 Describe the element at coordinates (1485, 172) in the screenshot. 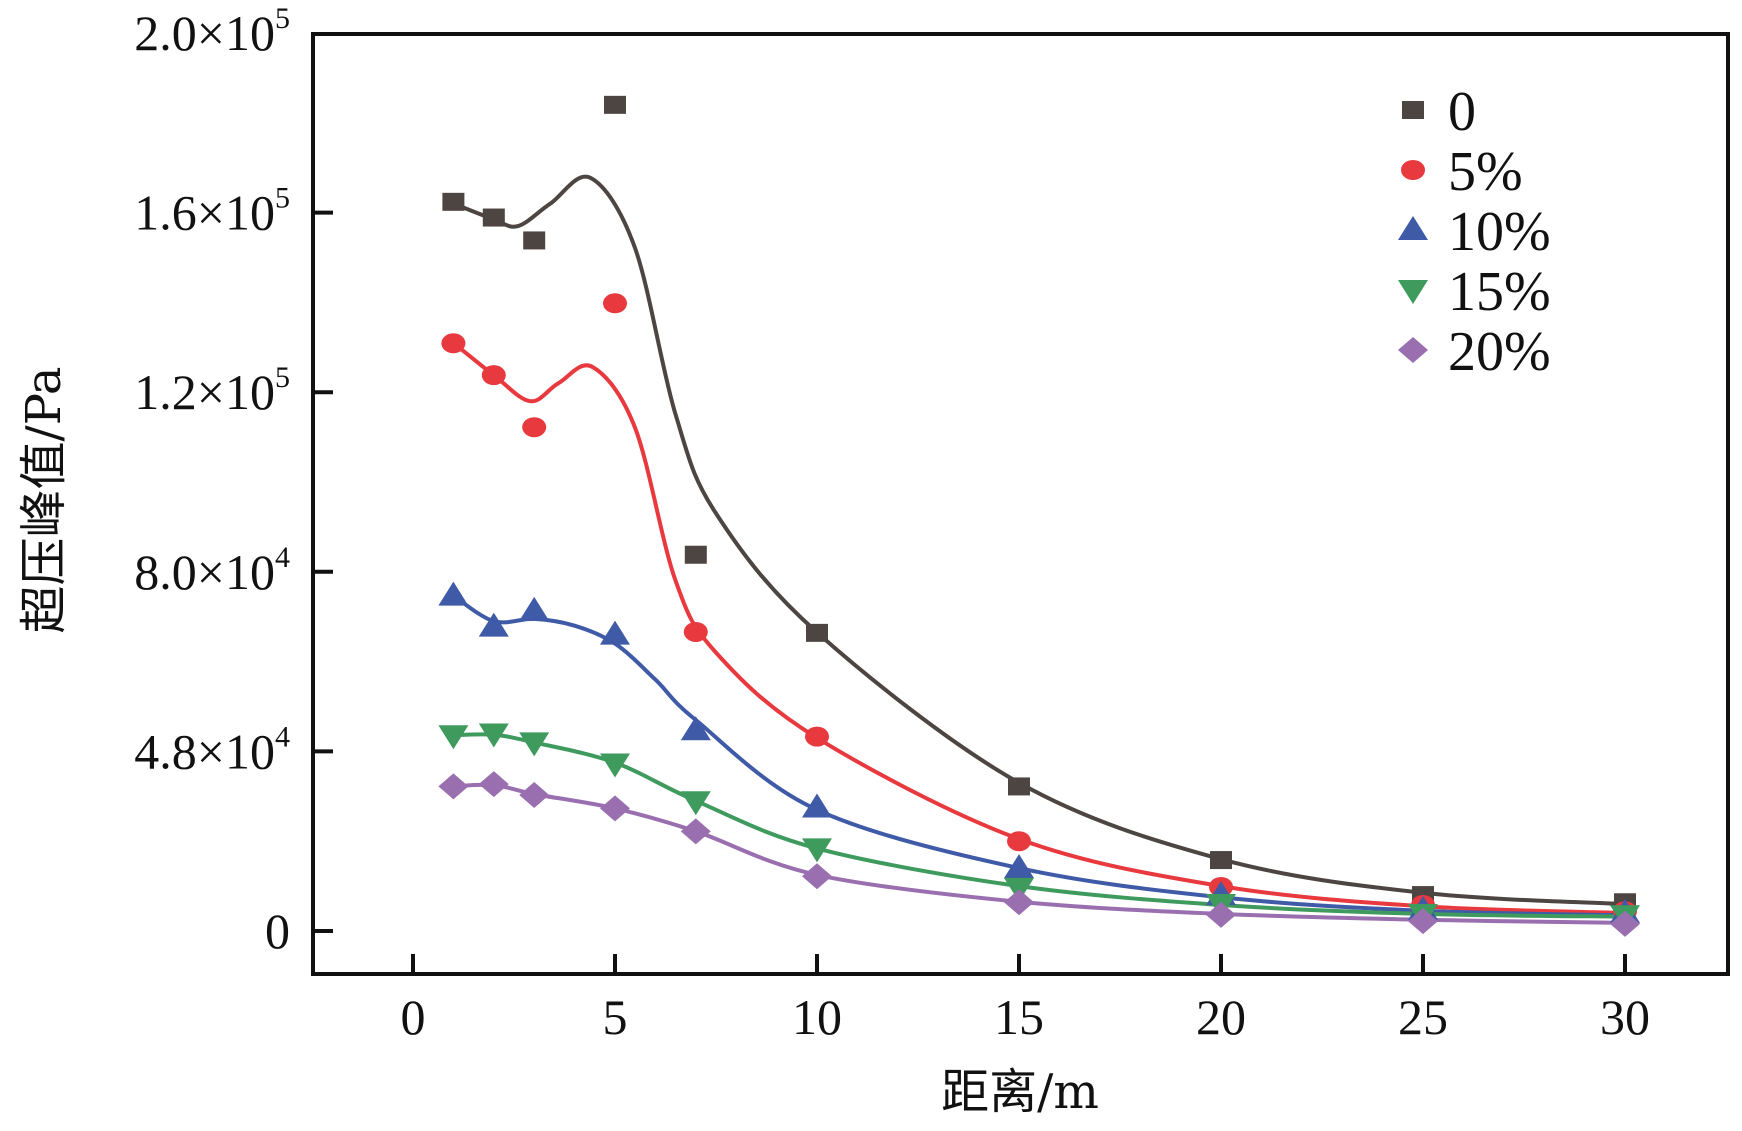

I see `legend-label: 5%` at that location.